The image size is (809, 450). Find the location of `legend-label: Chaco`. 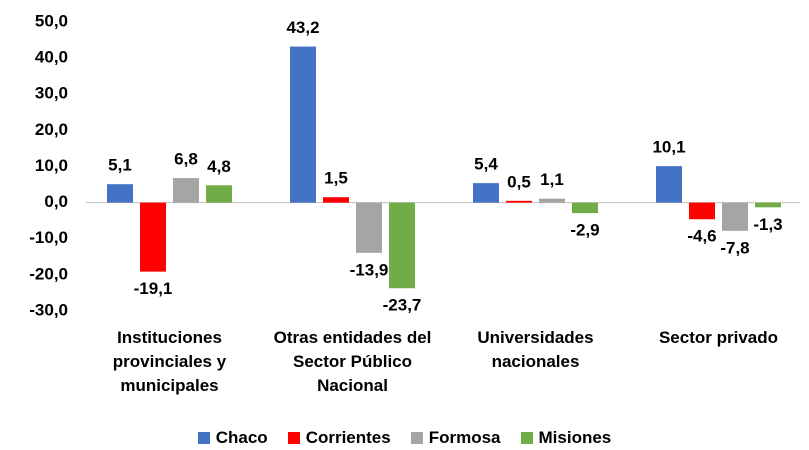

legend-label: Chaco is located at coordinates (241, 437).